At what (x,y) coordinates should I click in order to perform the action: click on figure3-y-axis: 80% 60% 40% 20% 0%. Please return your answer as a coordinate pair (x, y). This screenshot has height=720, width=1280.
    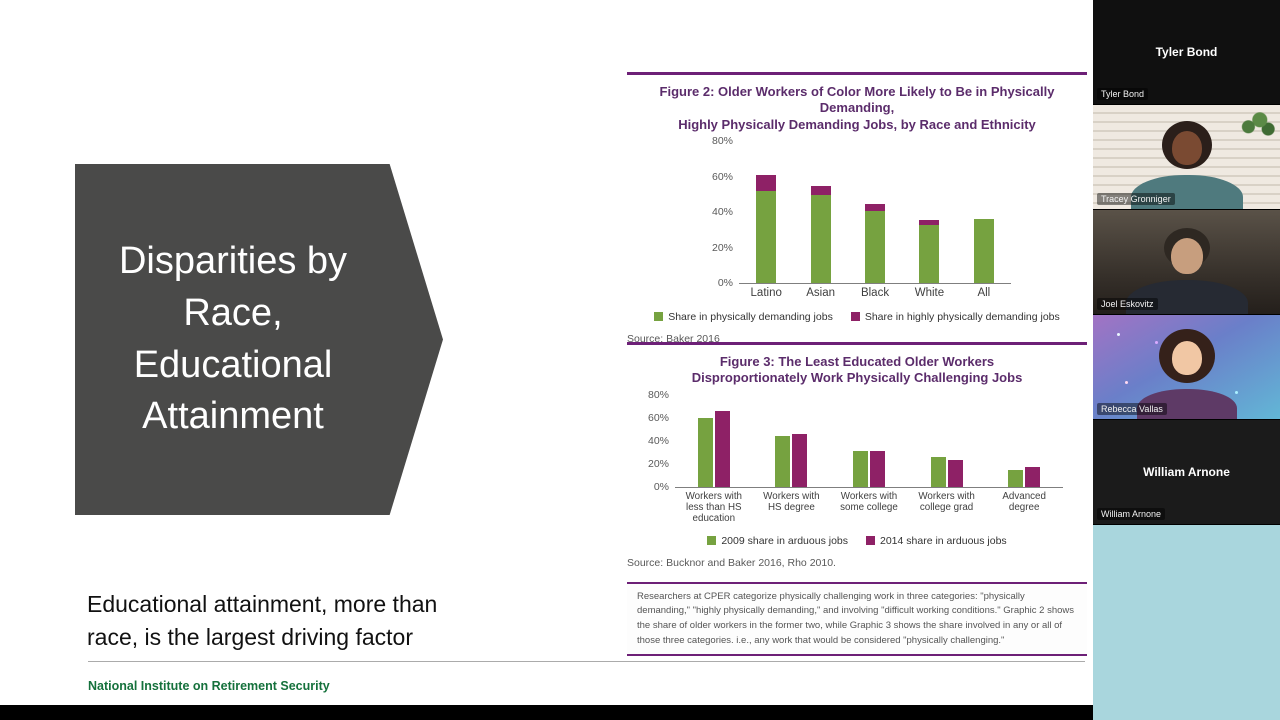
    Looking at the image, I should click on (652, 441).